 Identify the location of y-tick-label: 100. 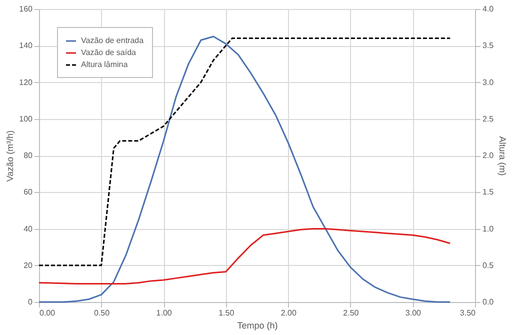
(26, 119).